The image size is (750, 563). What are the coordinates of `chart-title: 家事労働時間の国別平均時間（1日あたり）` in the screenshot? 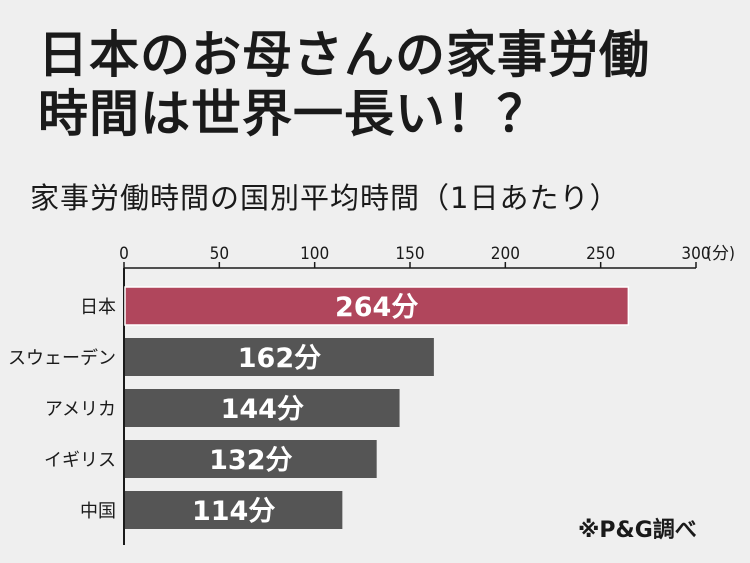 It's located at (325, 198).